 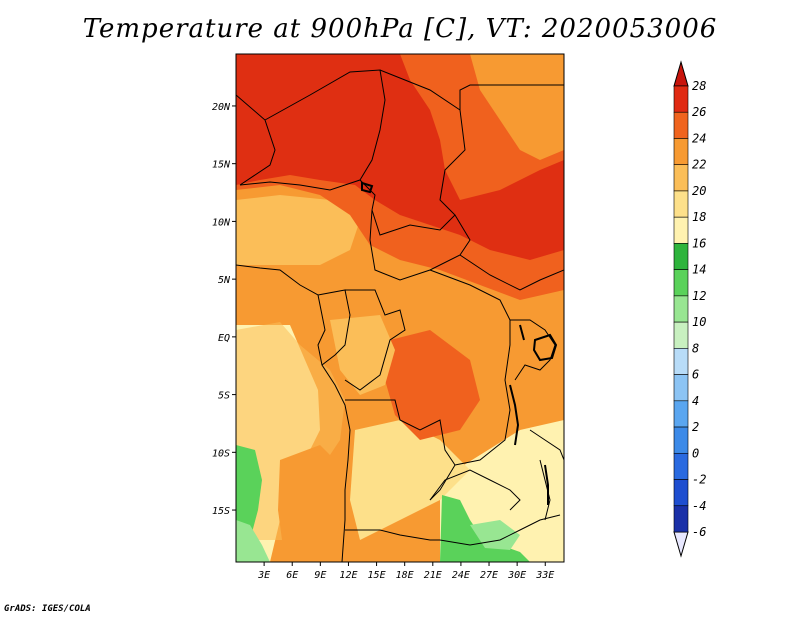 I want to click on colorbar-label: 2, so click(x=695, y=427).